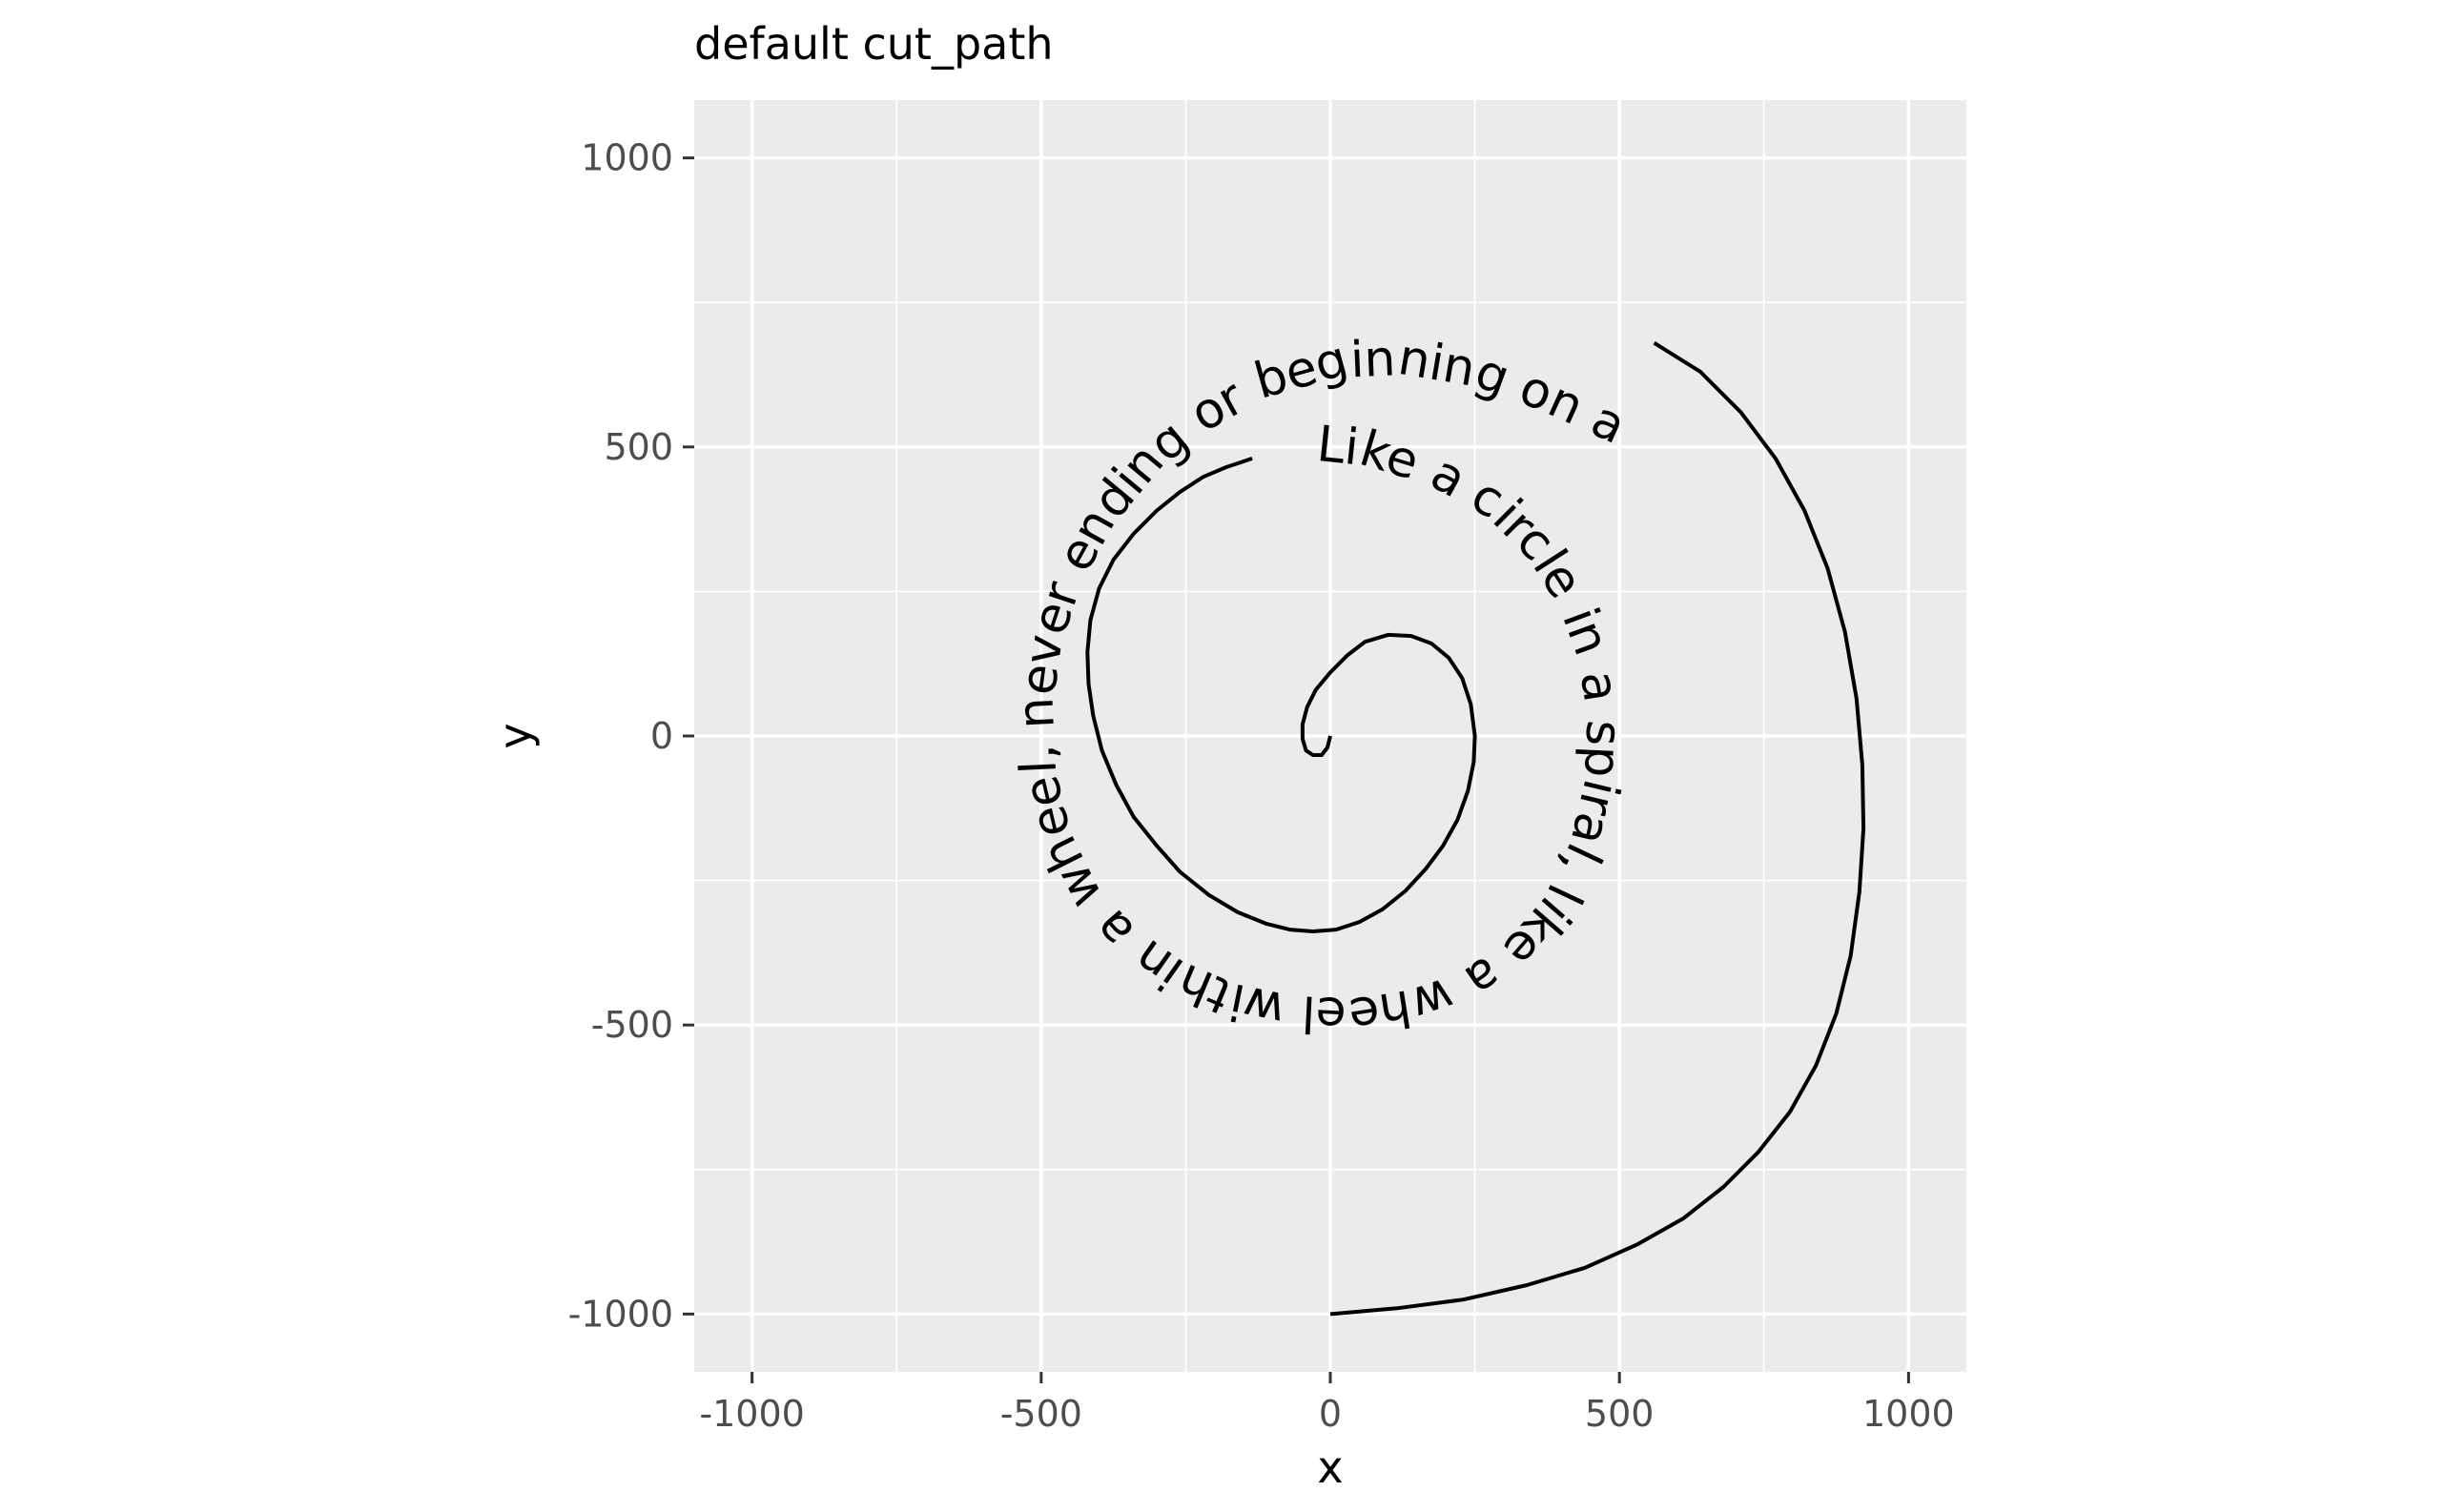 The height and width of the screenshot is (1512, 2447). Describe the element at coordinates (1620, 1414) in the screenshot. I see `x-tick-label-3: 500` at that location.